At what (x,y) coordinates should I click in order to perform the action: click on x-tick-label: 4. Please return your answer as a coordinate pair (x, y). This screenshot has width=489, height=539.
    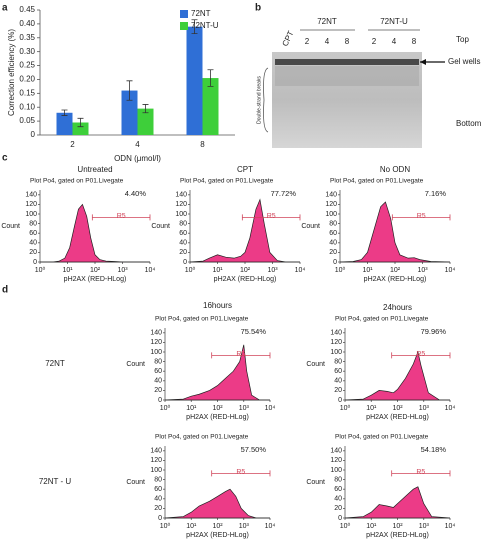
    Looking at the image, I should click on (137, 144).